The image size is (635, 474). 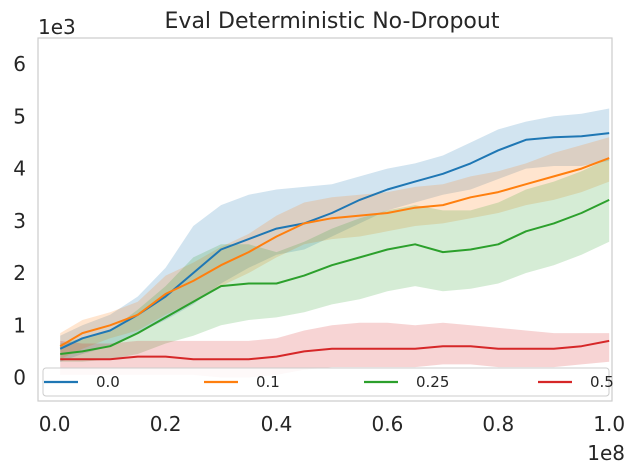 What do you see at coordinates (332, 424) in the screenshot?
I see `x-axis-ticks: 0.0 0.2 0.4 0.6 0.8 1.0` at bounding box center [332, 424].